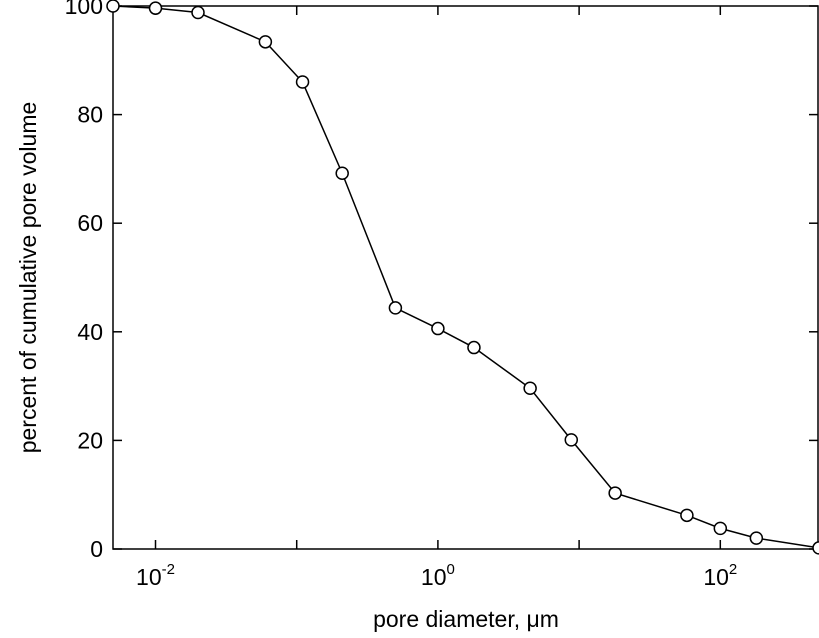 This screenshot has width=819, height=638. I want to click on x-tick-label-exponent: 0, so click(451, 569).